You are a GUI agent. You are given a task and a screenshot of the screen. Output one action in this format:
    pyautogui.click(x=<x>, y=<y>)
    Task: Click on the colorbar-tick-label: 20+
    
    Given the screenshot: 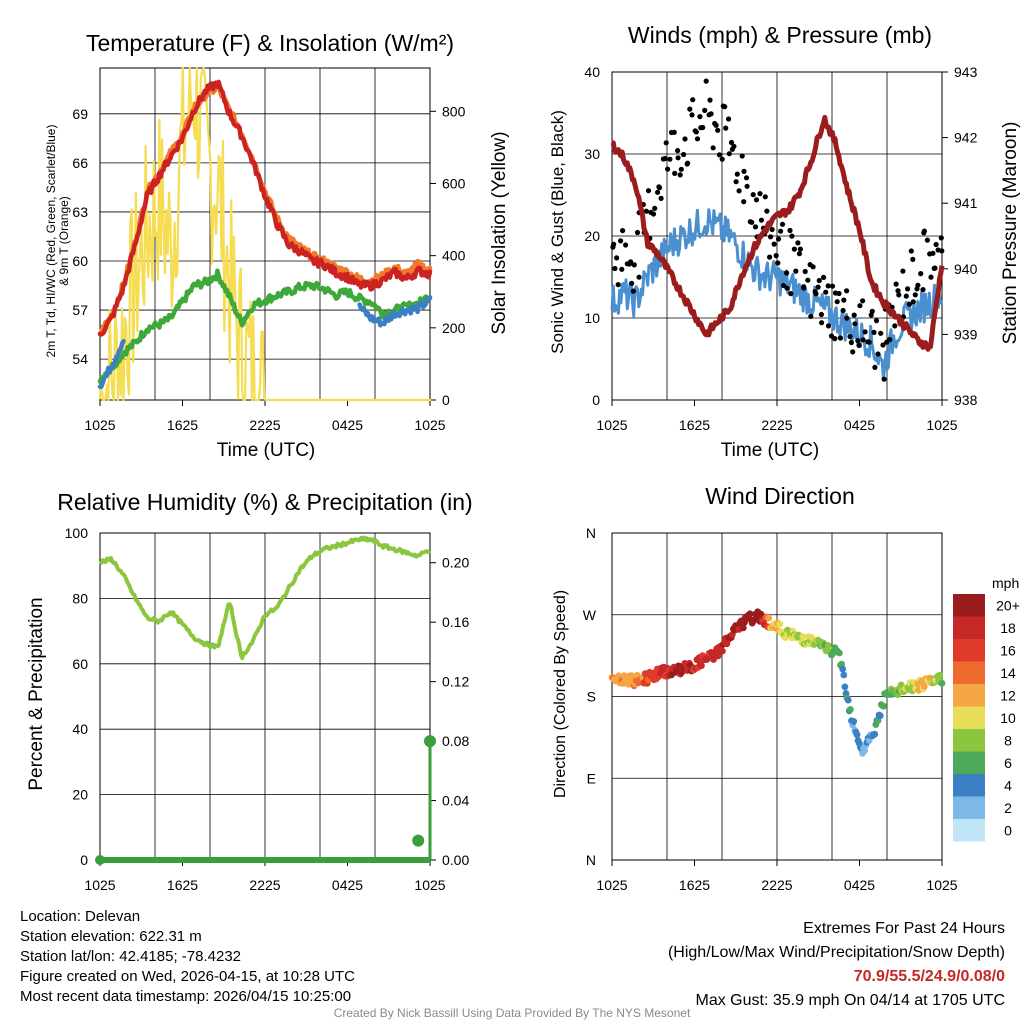 What is the action you would take?
    pyautogui.click(x=1008, y=605)
    